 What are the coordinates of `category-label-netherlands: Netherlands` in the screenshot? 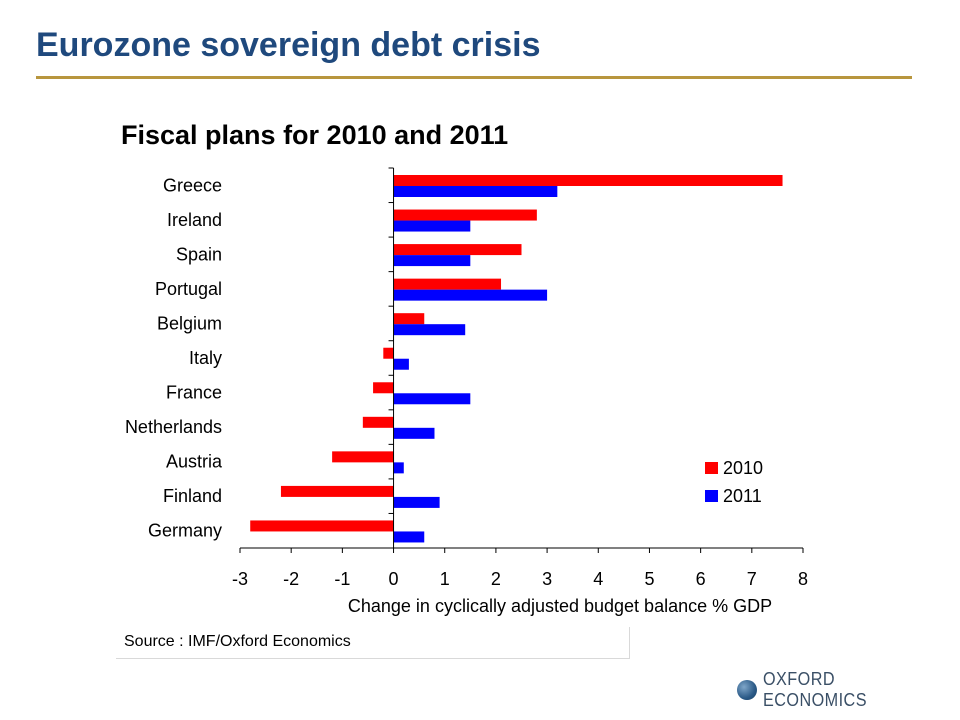 It's located at (173, 427).